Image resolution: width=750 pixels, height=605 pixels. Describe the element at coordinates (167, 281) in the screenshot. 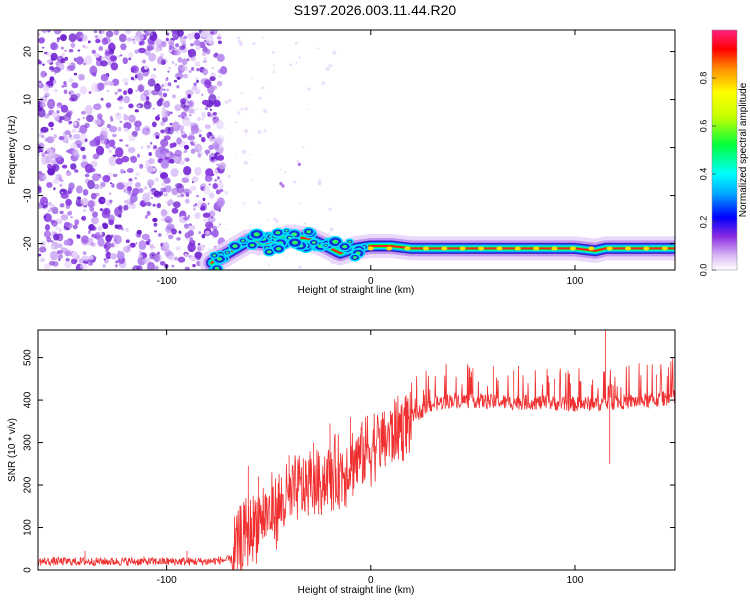

I see `spectrogram-x-tick-label: -100` at that location.